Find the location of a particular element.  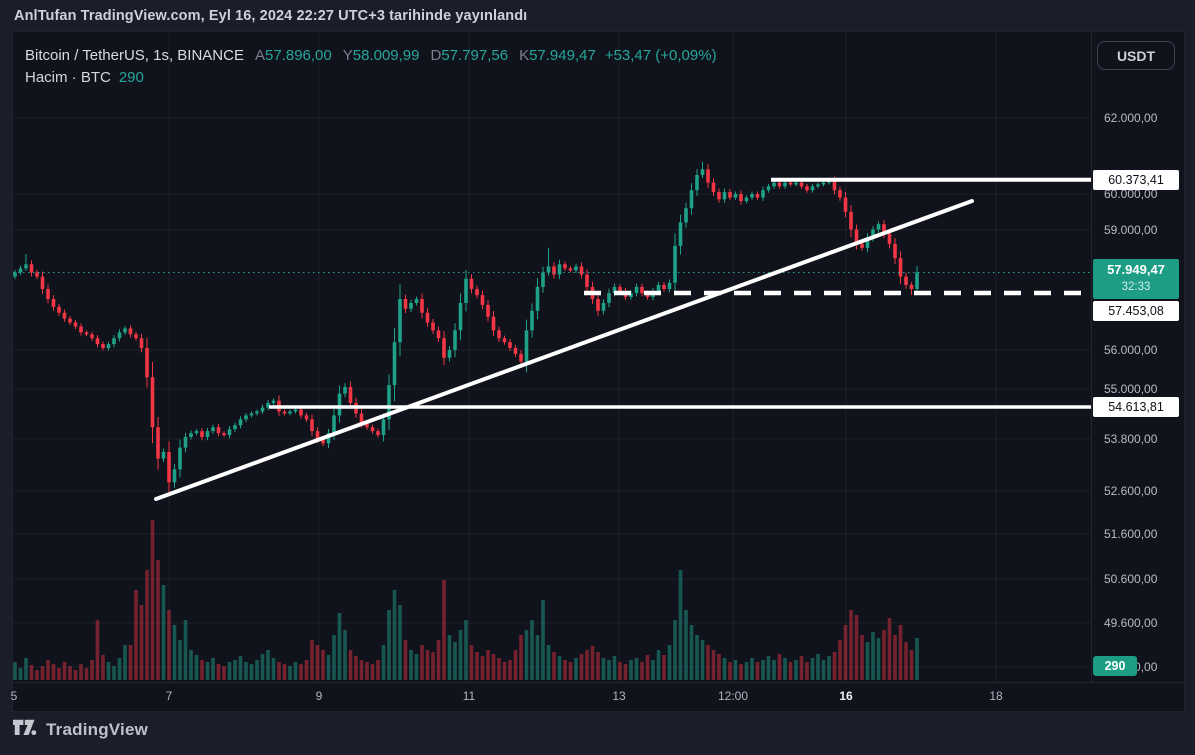

last-price-label: 57.949,47 32:33 is located at coordinates (1136, 279).